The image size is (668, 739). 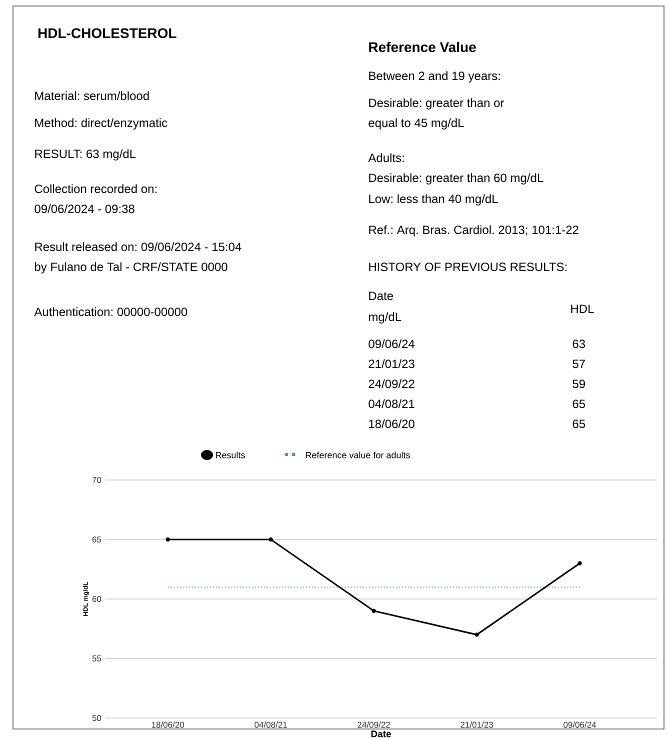 What do you see at coordinates (270, 725) in the screenshot?
I see `x-tick-label: 04/08/21` at bounding box center [270, 725].